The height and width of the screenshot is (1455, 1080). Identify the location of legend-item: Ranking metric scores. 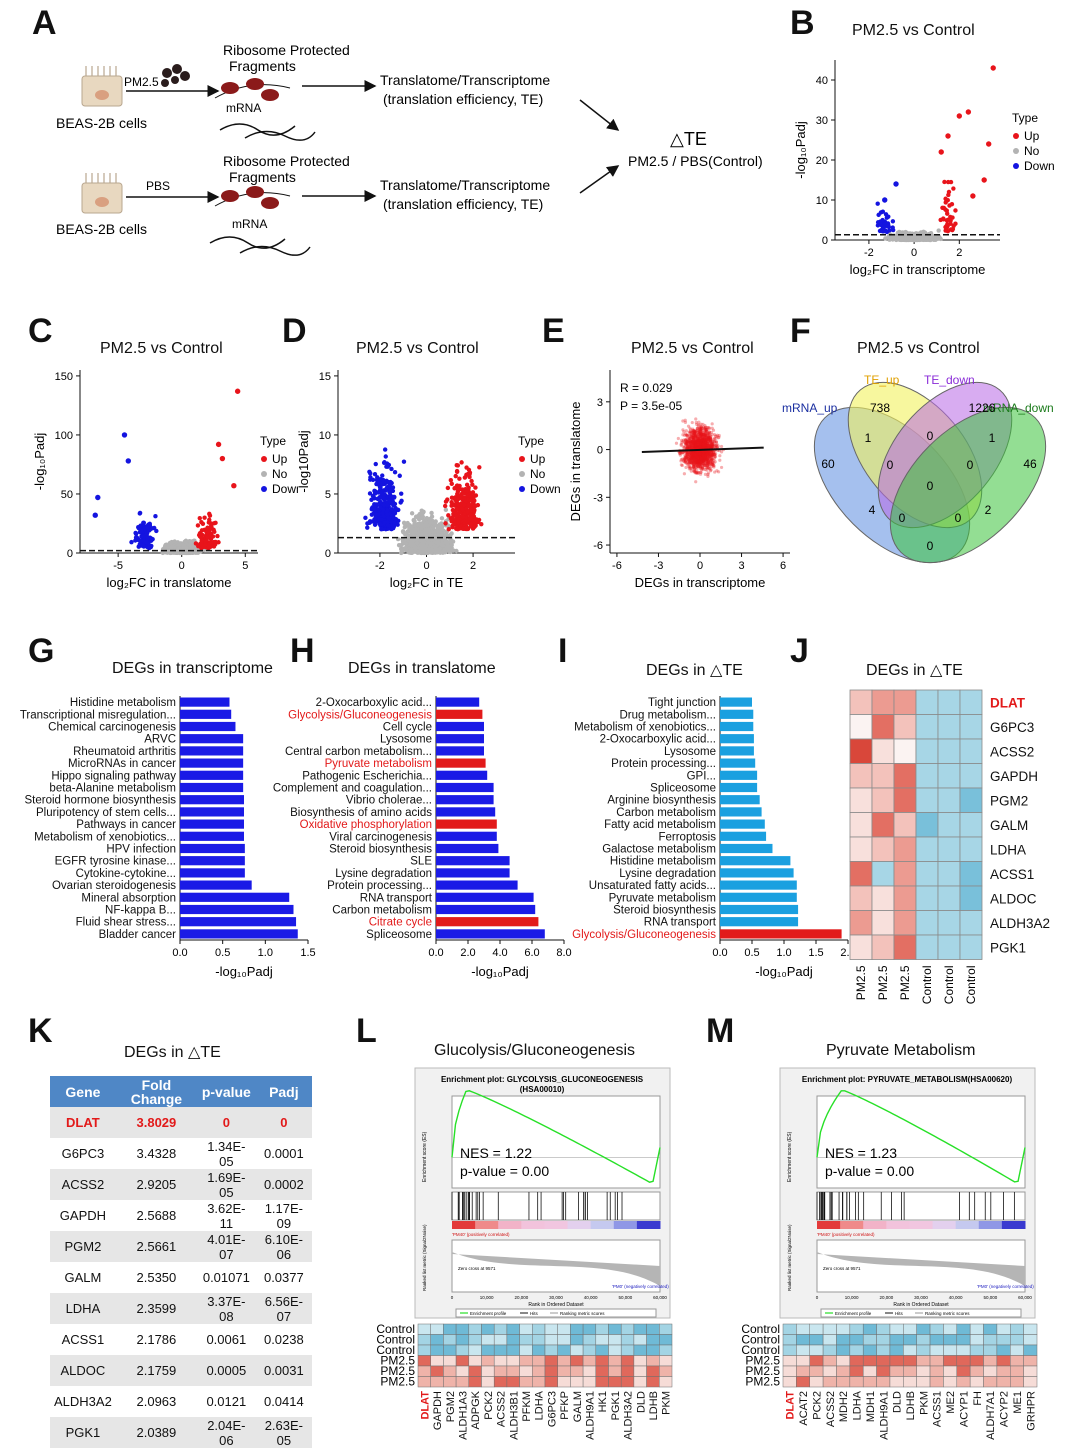
(582, 1313).